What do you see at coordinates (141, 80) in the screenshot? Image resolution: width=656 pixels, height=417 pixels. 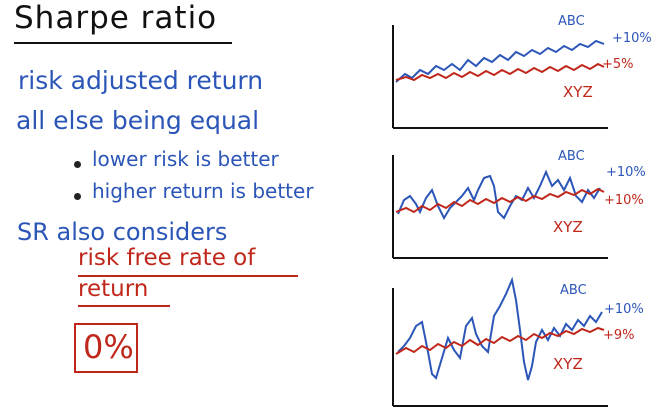 I see `risk-adjusted-return-text: risk adjusted return` at bounding box center [141, 80].